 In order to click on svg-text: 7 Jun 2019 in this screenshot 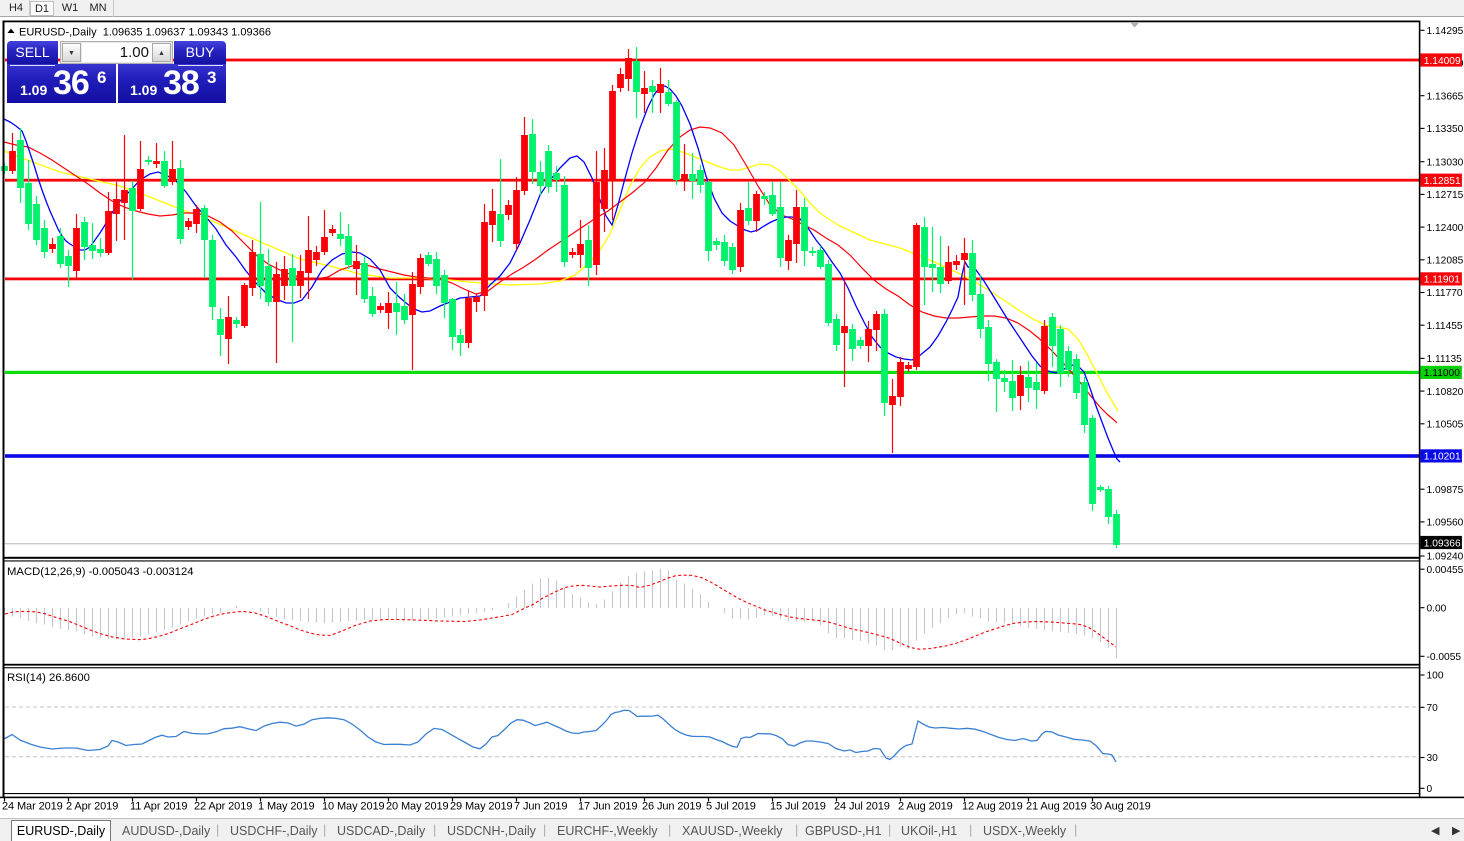, I will do `click(540, 807)`.